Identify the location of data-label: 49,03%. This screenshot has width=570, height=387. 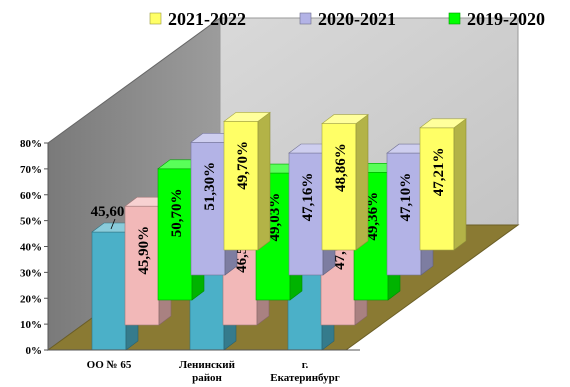
(275, 217).